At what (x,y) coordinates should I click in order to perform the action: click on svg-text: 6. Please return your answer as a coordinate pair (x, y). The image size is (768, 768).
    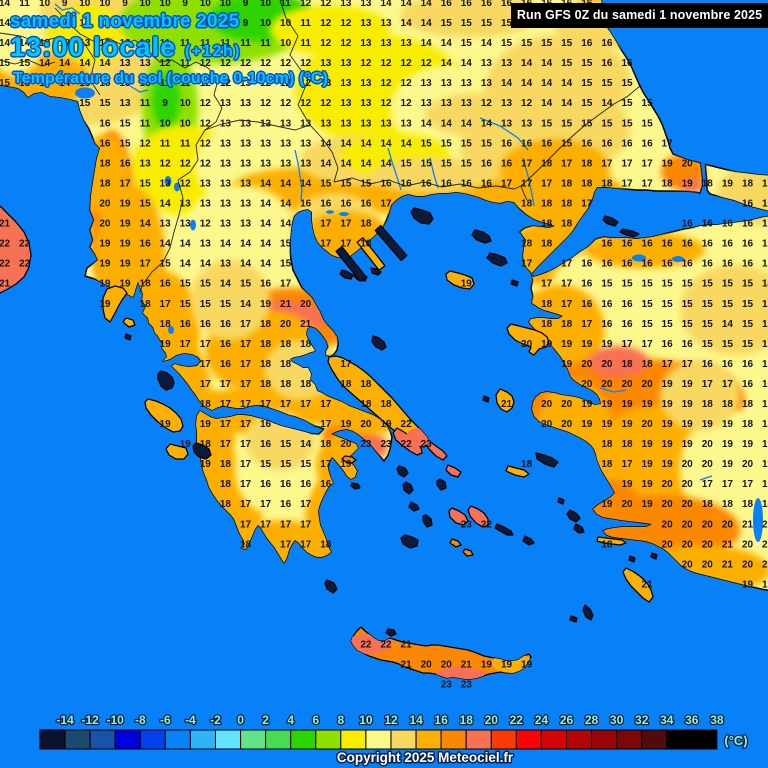
    Looking at the image, I should click on (315, 720).